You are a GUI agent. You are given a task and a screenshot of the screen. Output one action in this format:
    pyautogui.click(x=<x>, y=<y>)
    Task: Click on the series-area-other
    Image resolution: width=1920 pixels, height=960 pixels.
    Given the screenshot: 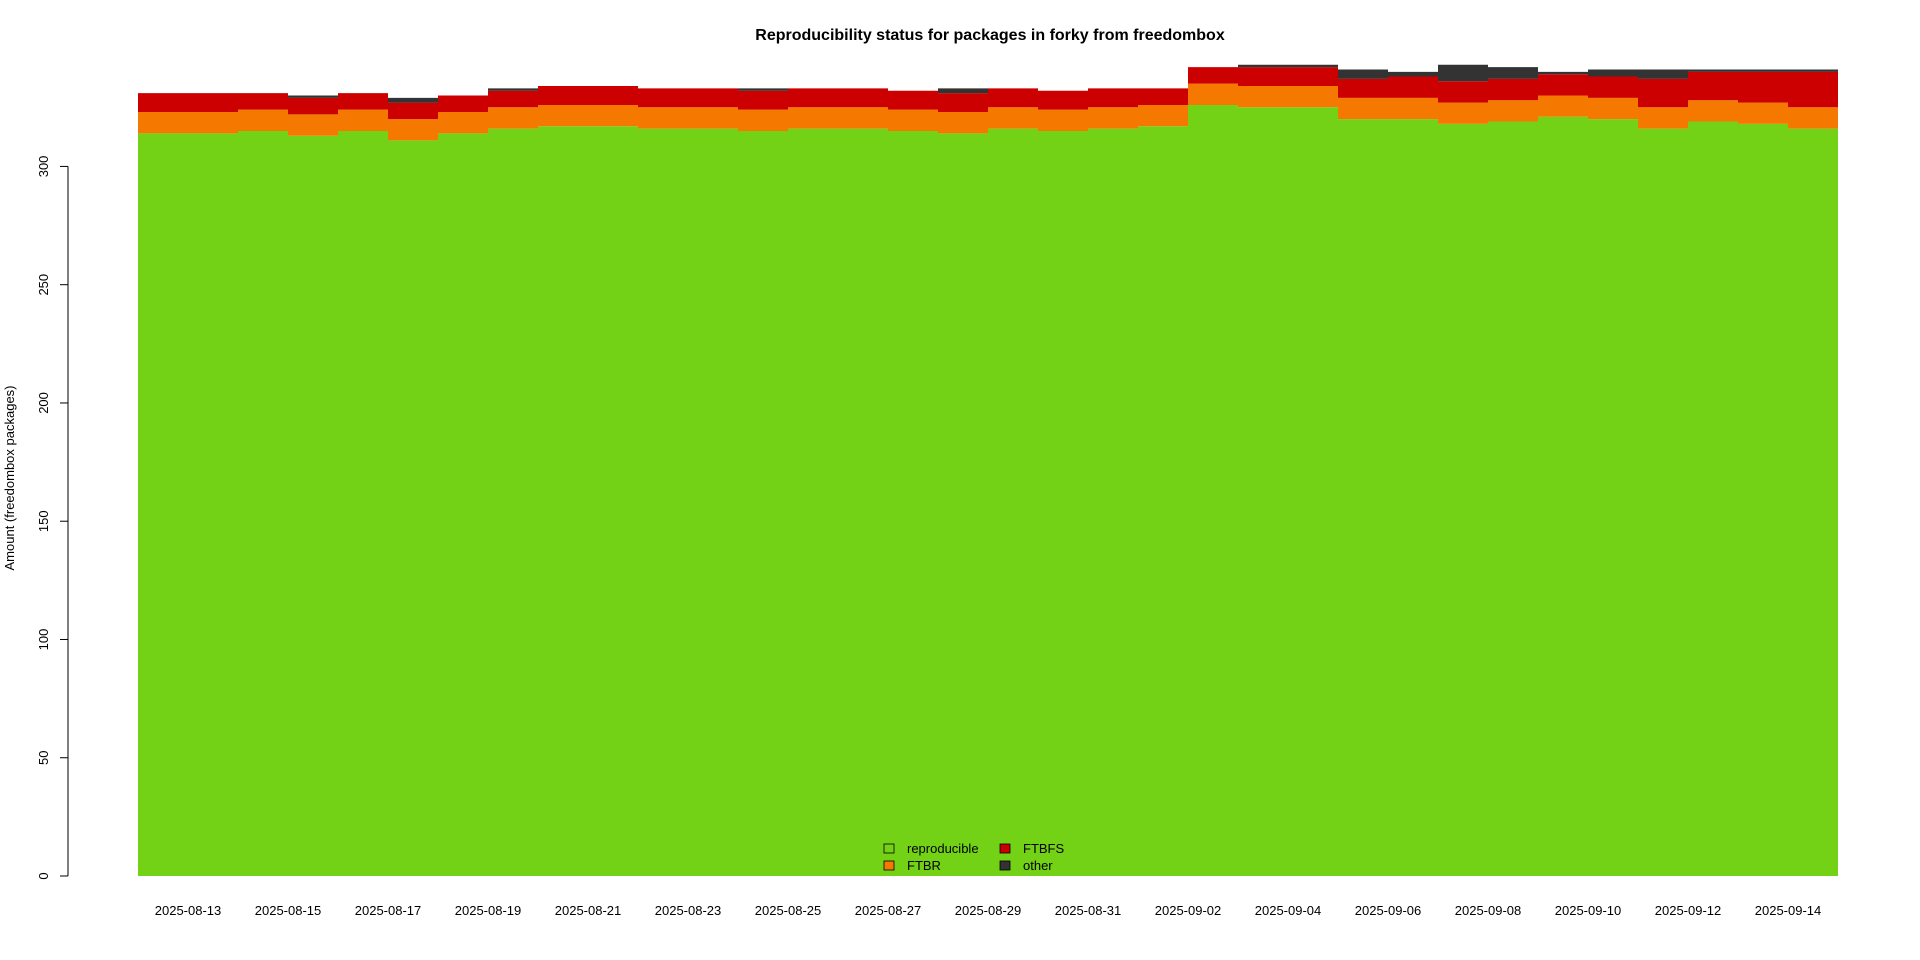 What is the action you would take?
    pyautogui.click(x=988, y=83)
    